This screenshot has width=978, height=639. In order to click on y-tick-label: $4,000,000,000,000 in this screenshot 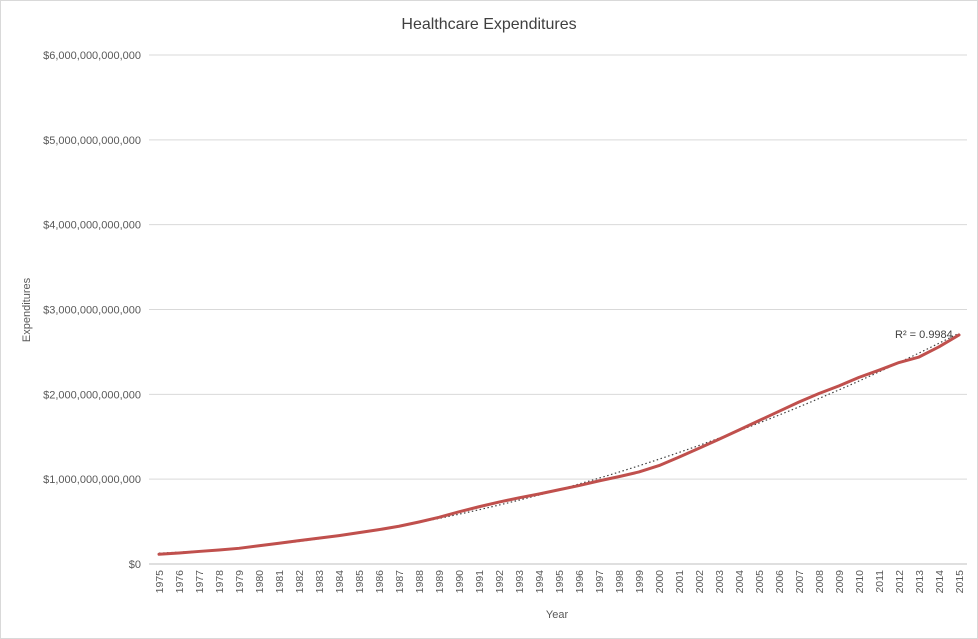, I will do `click(92, 226)`.